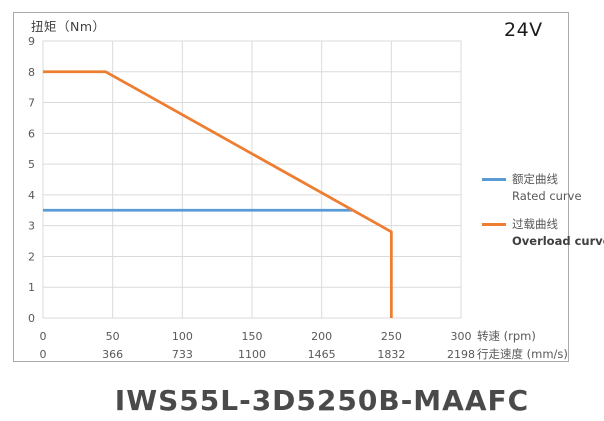  What do you see at coordinates (31, 103) in the screenshot?
I see `y-tick-label: 7` at bounding box center [31, 103].